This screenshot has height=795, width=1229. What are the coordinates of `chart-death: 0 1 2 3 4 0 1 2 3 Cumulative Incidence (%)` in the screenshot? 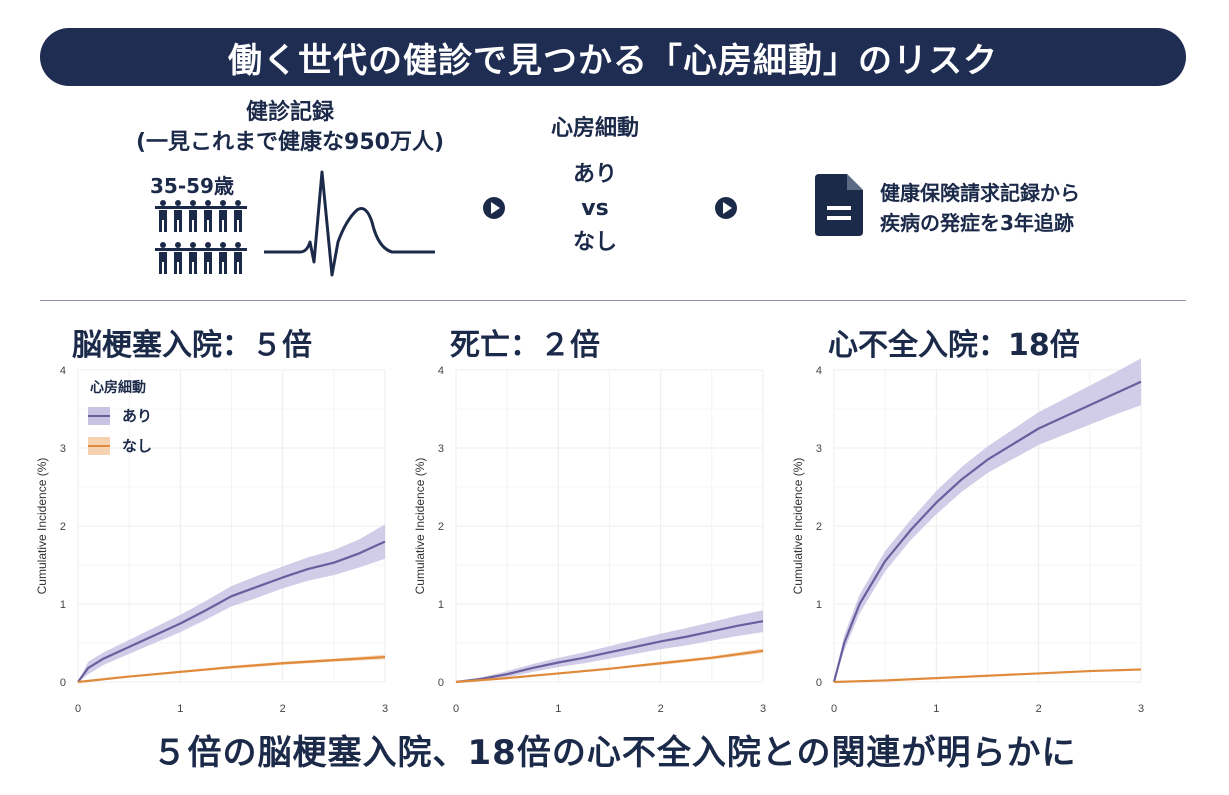 It's located at (589, 540).